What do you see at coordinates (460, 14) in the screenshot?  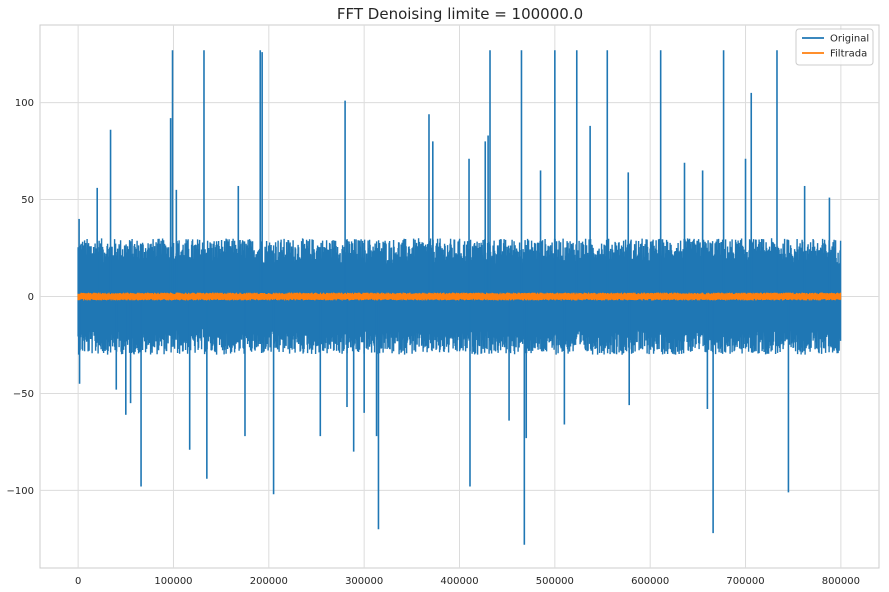 I see `chart-title: FFT Denoising limite = 100000.0` at bounding box center [460, 14].